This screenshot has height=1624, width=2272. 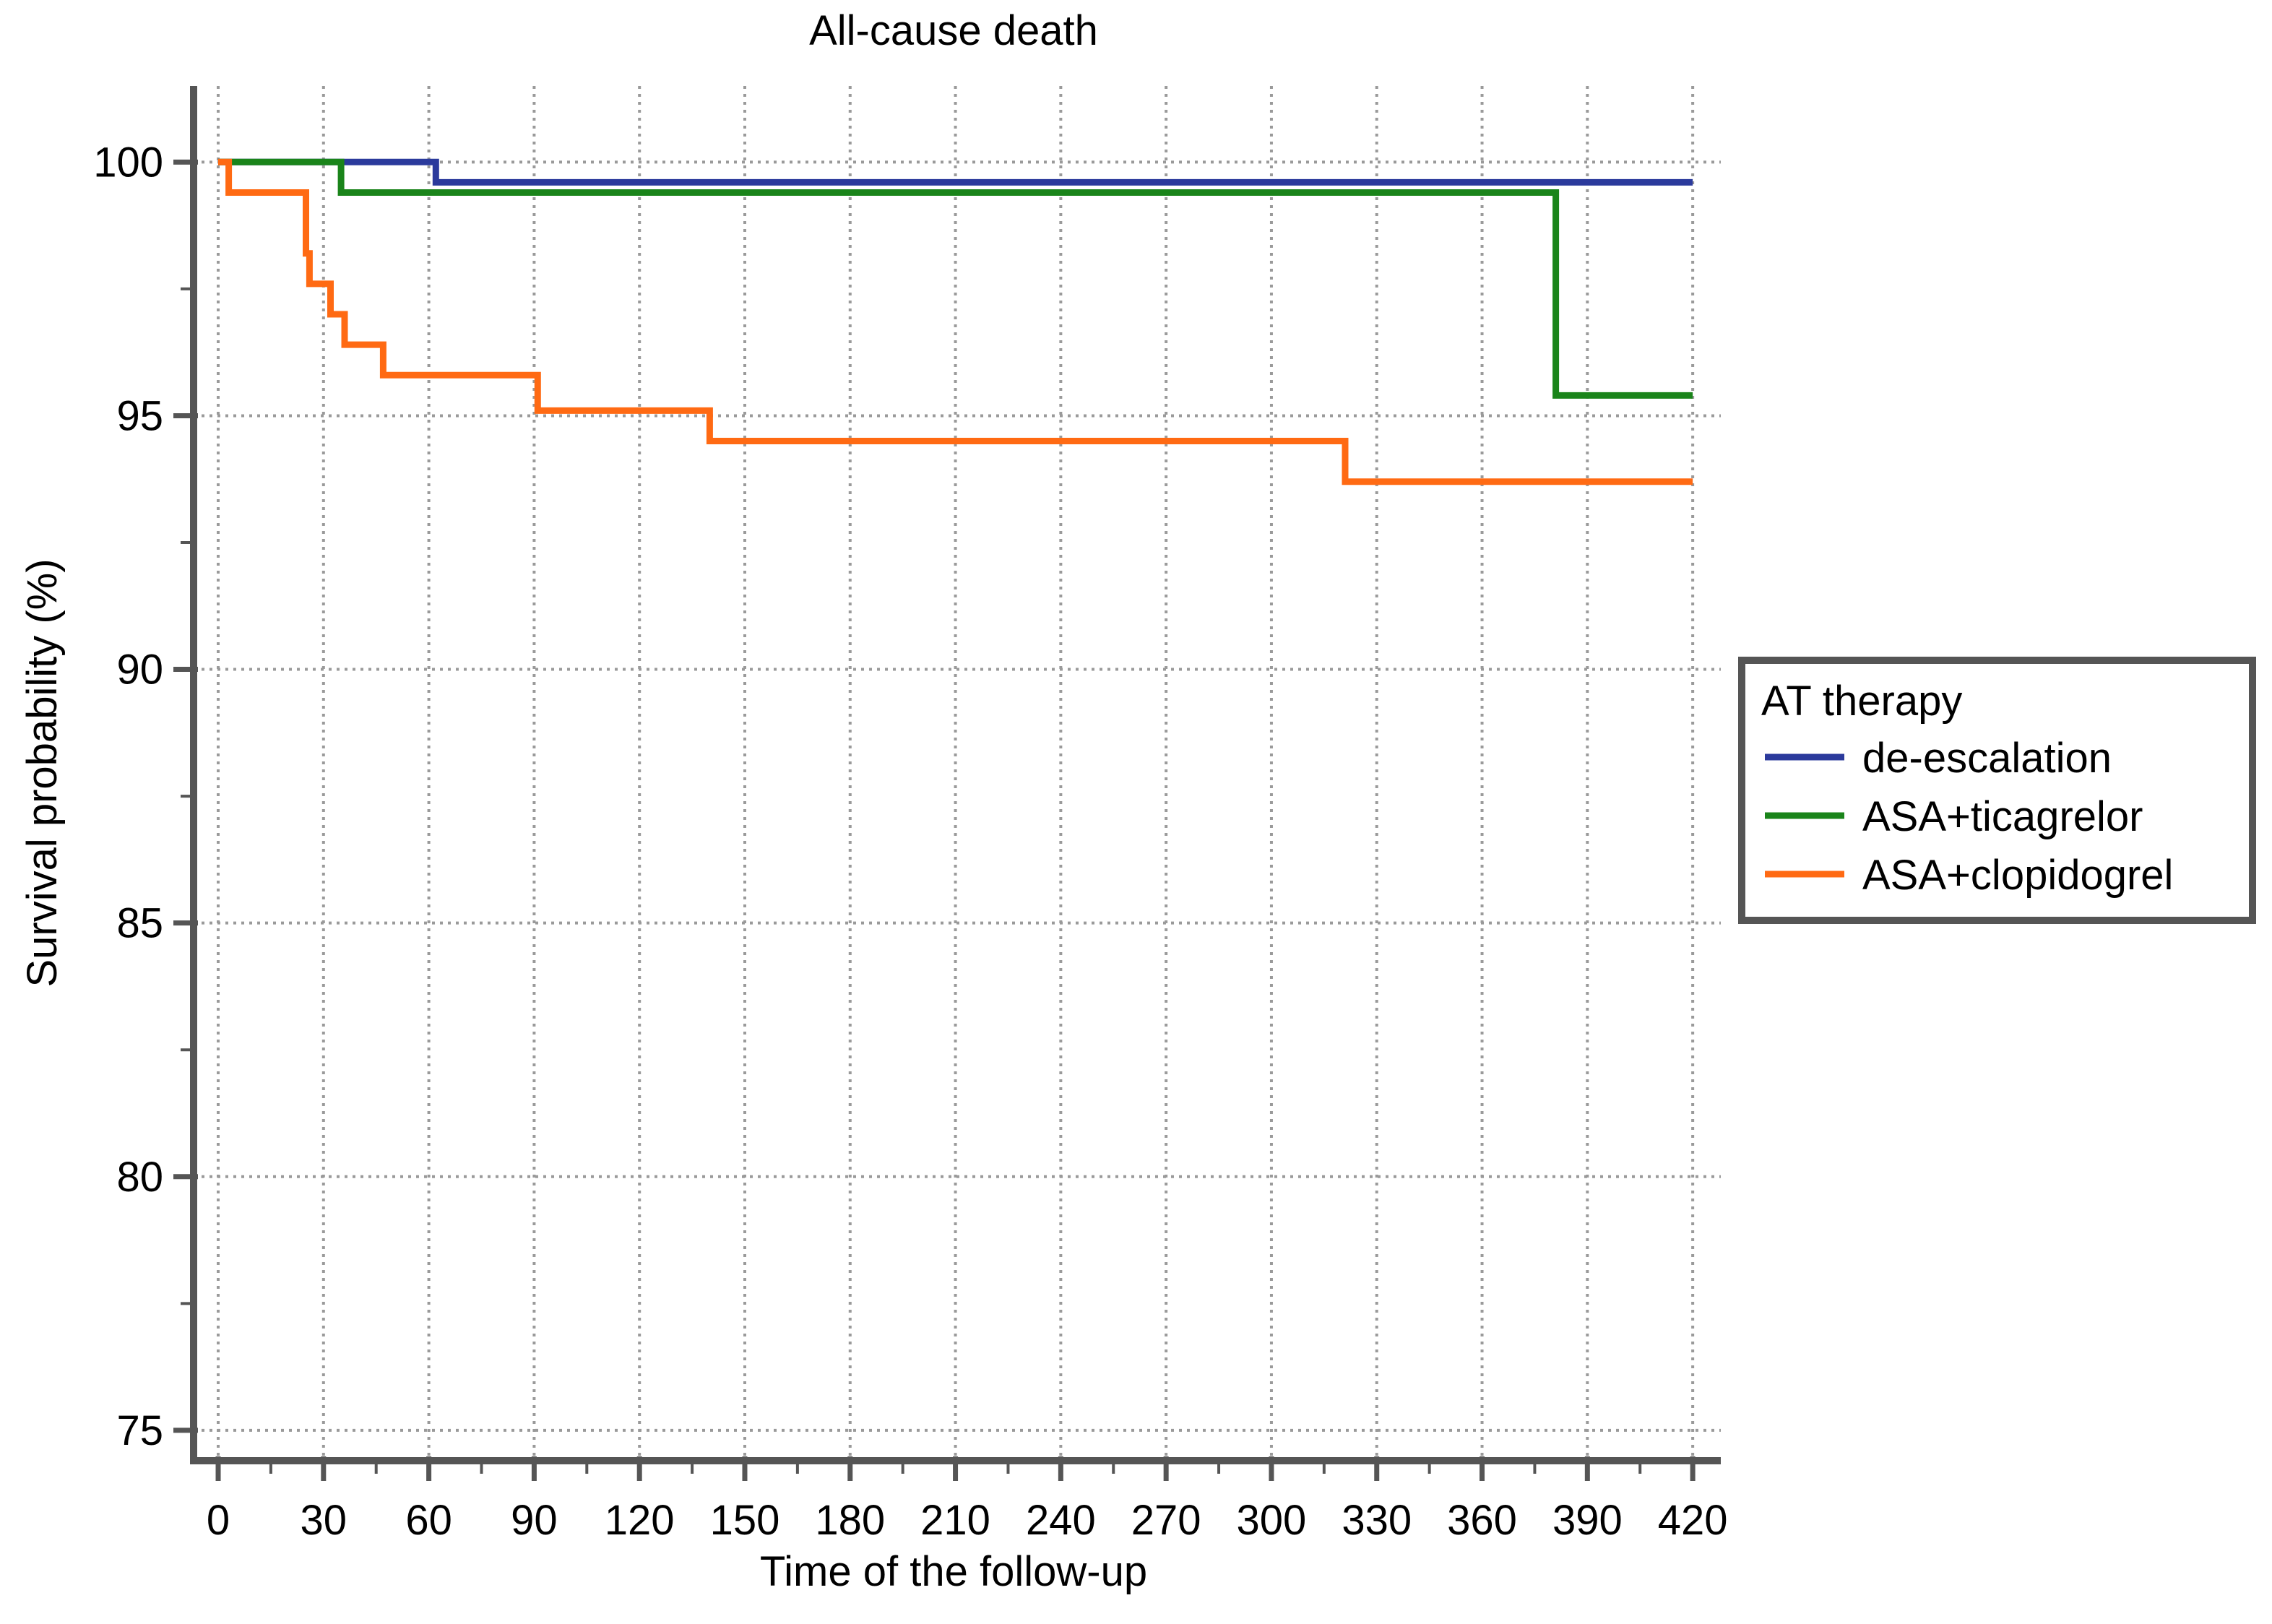 I want to click on series-line-asa-clopidogrel, so click(x=955, y=321).